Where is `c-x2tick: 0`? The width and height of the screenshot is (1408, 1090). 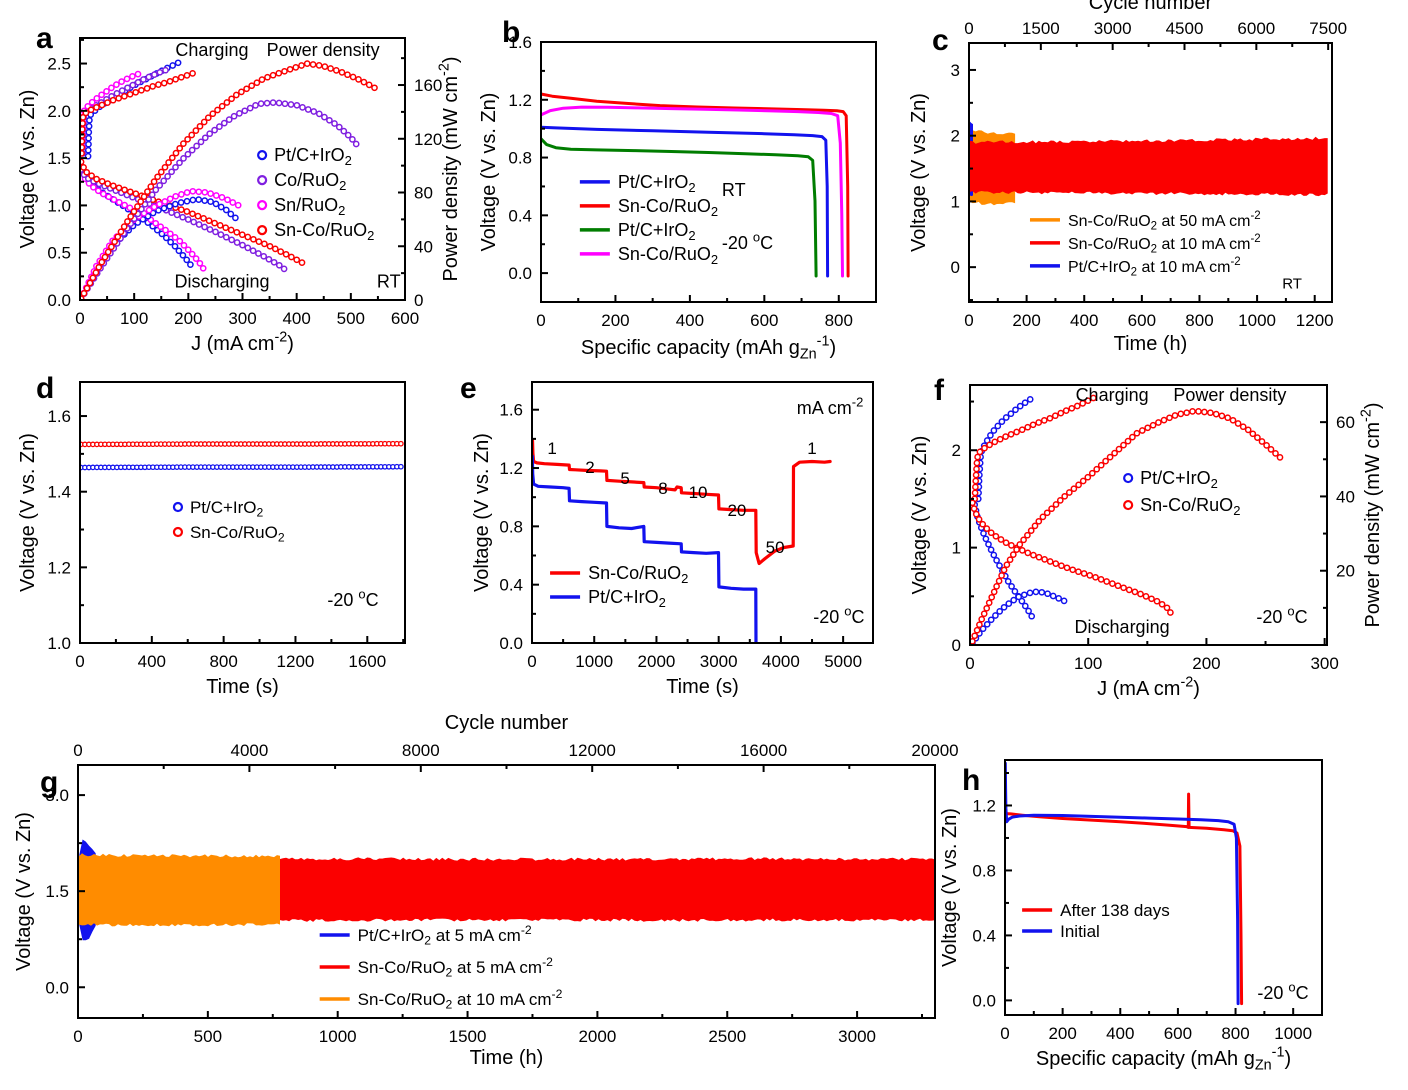
c-x2tick: 0 is located at coordinates (968, 28).